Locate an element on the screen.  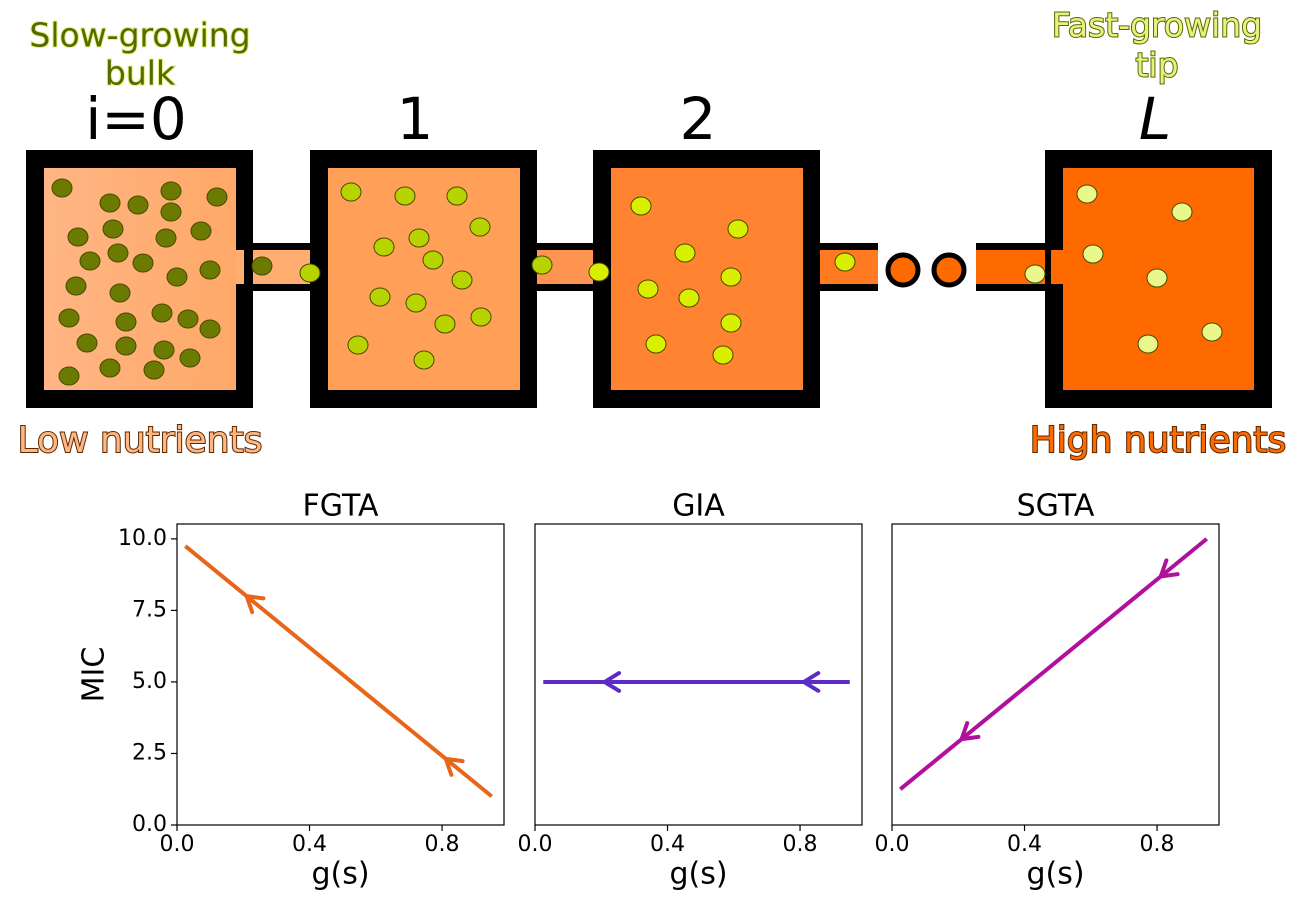
chart-title: GIA is located at coordinates (698, 506).